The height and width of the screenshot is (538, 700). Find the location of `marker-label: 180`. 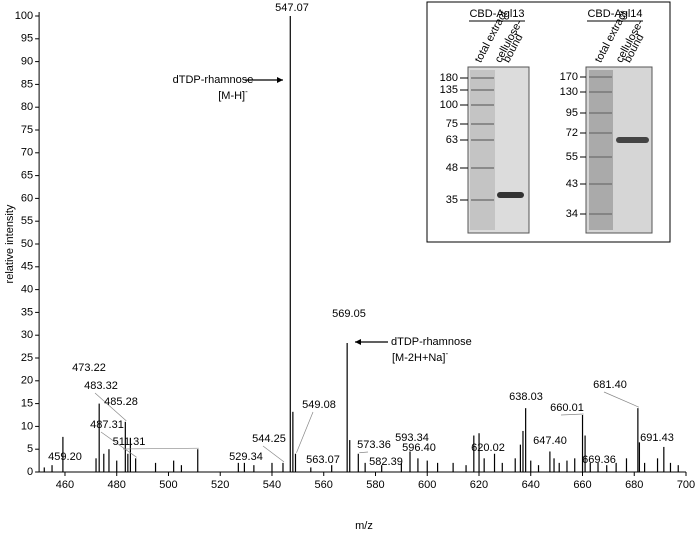

marker-label: 180 is located at coordinates (449, 78).